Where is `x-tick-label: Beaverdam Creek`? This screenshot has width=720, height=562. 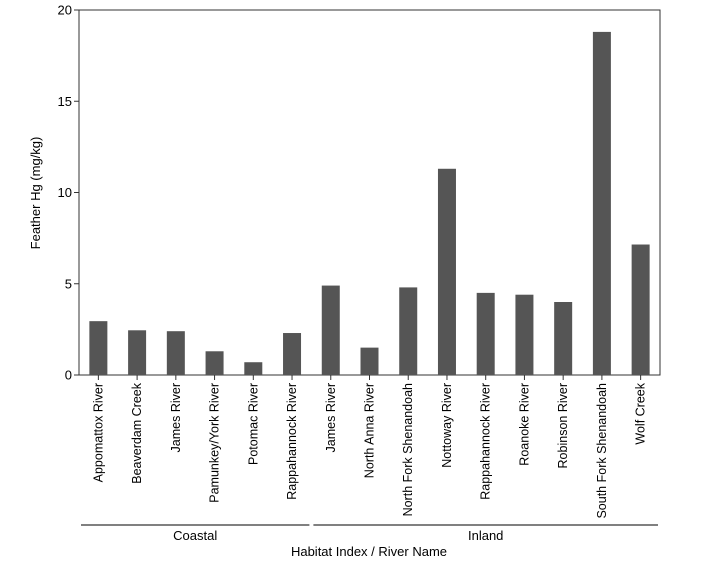 x-tick-label: Beaverdam Creek is located at coordinates (137, 432).